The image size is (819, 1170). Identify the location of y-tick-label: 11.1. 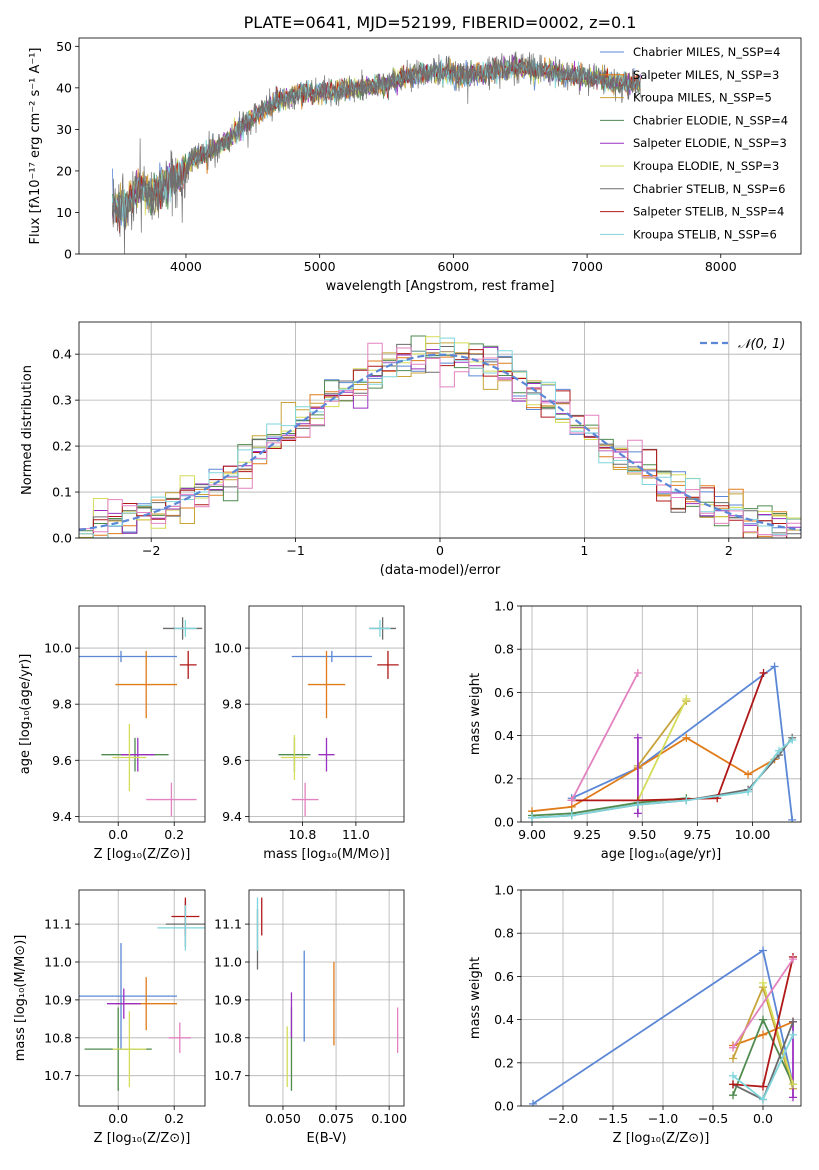
(58, 924).